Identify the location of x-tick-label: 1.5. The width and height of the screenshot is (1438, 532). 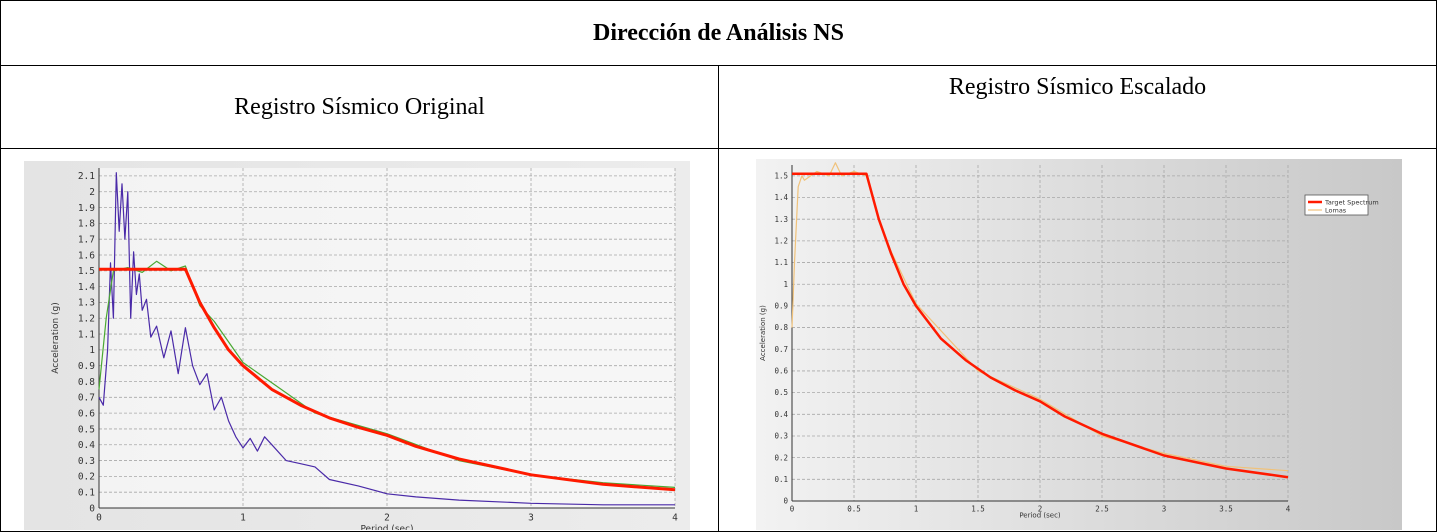
(978, 509).